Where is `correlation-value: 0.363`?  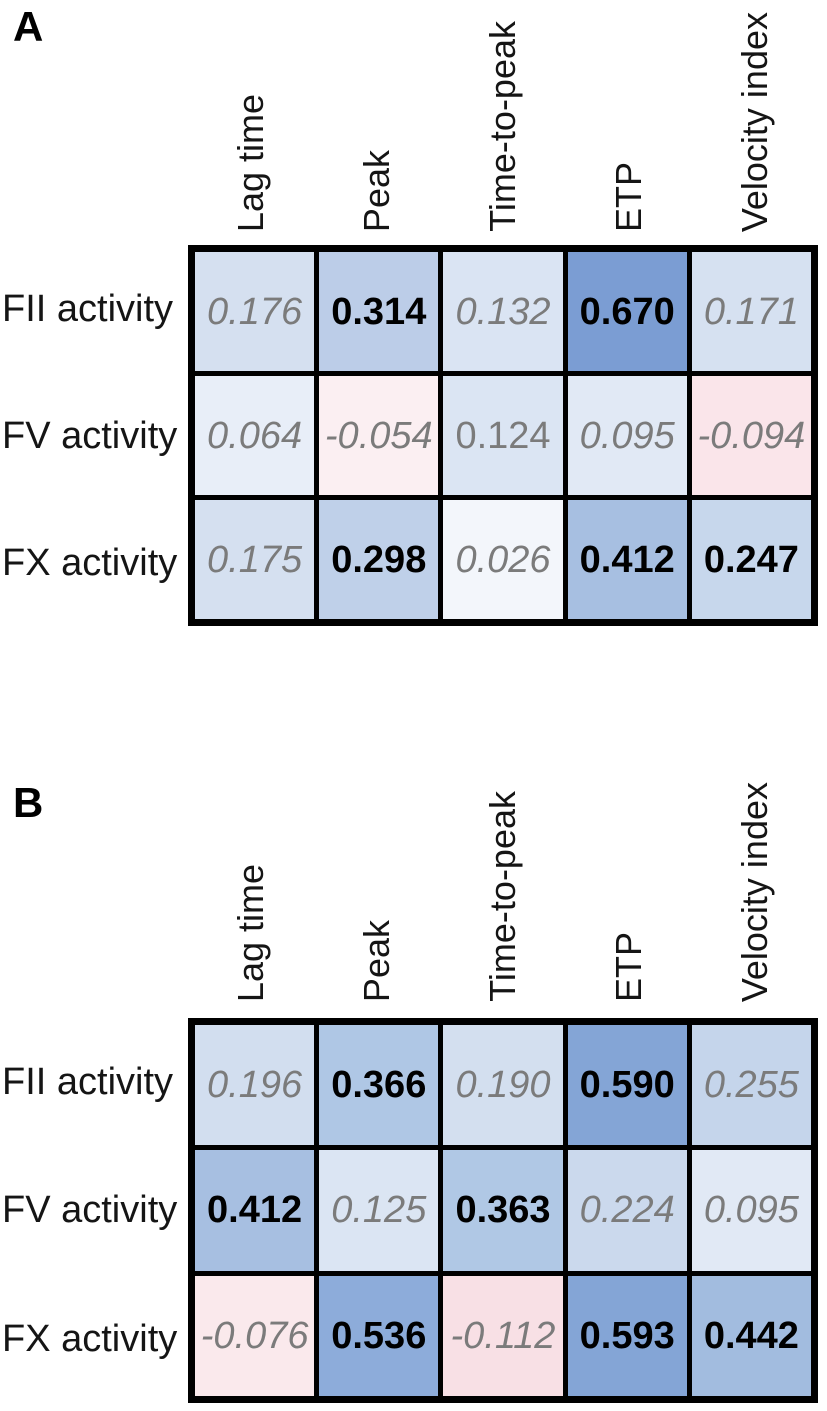
correlation-value: 0.363 is located at coordinates (503, 1210).